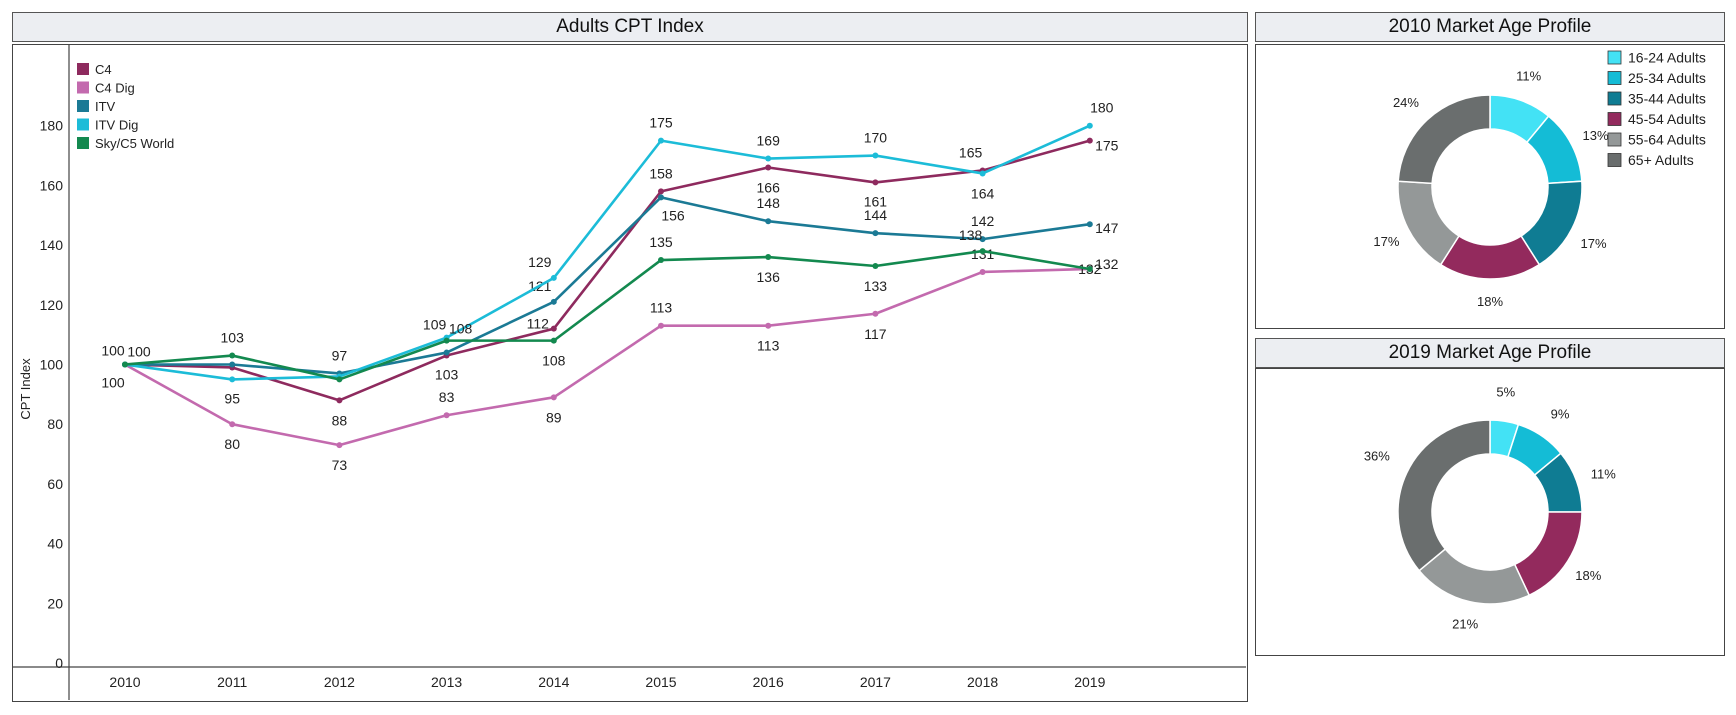 This screenshot has width=1736, height=715. What do you see at coordinates (876, 138) in the screenshot?
I see `data-label: 170` at bounding box center [876, 138].